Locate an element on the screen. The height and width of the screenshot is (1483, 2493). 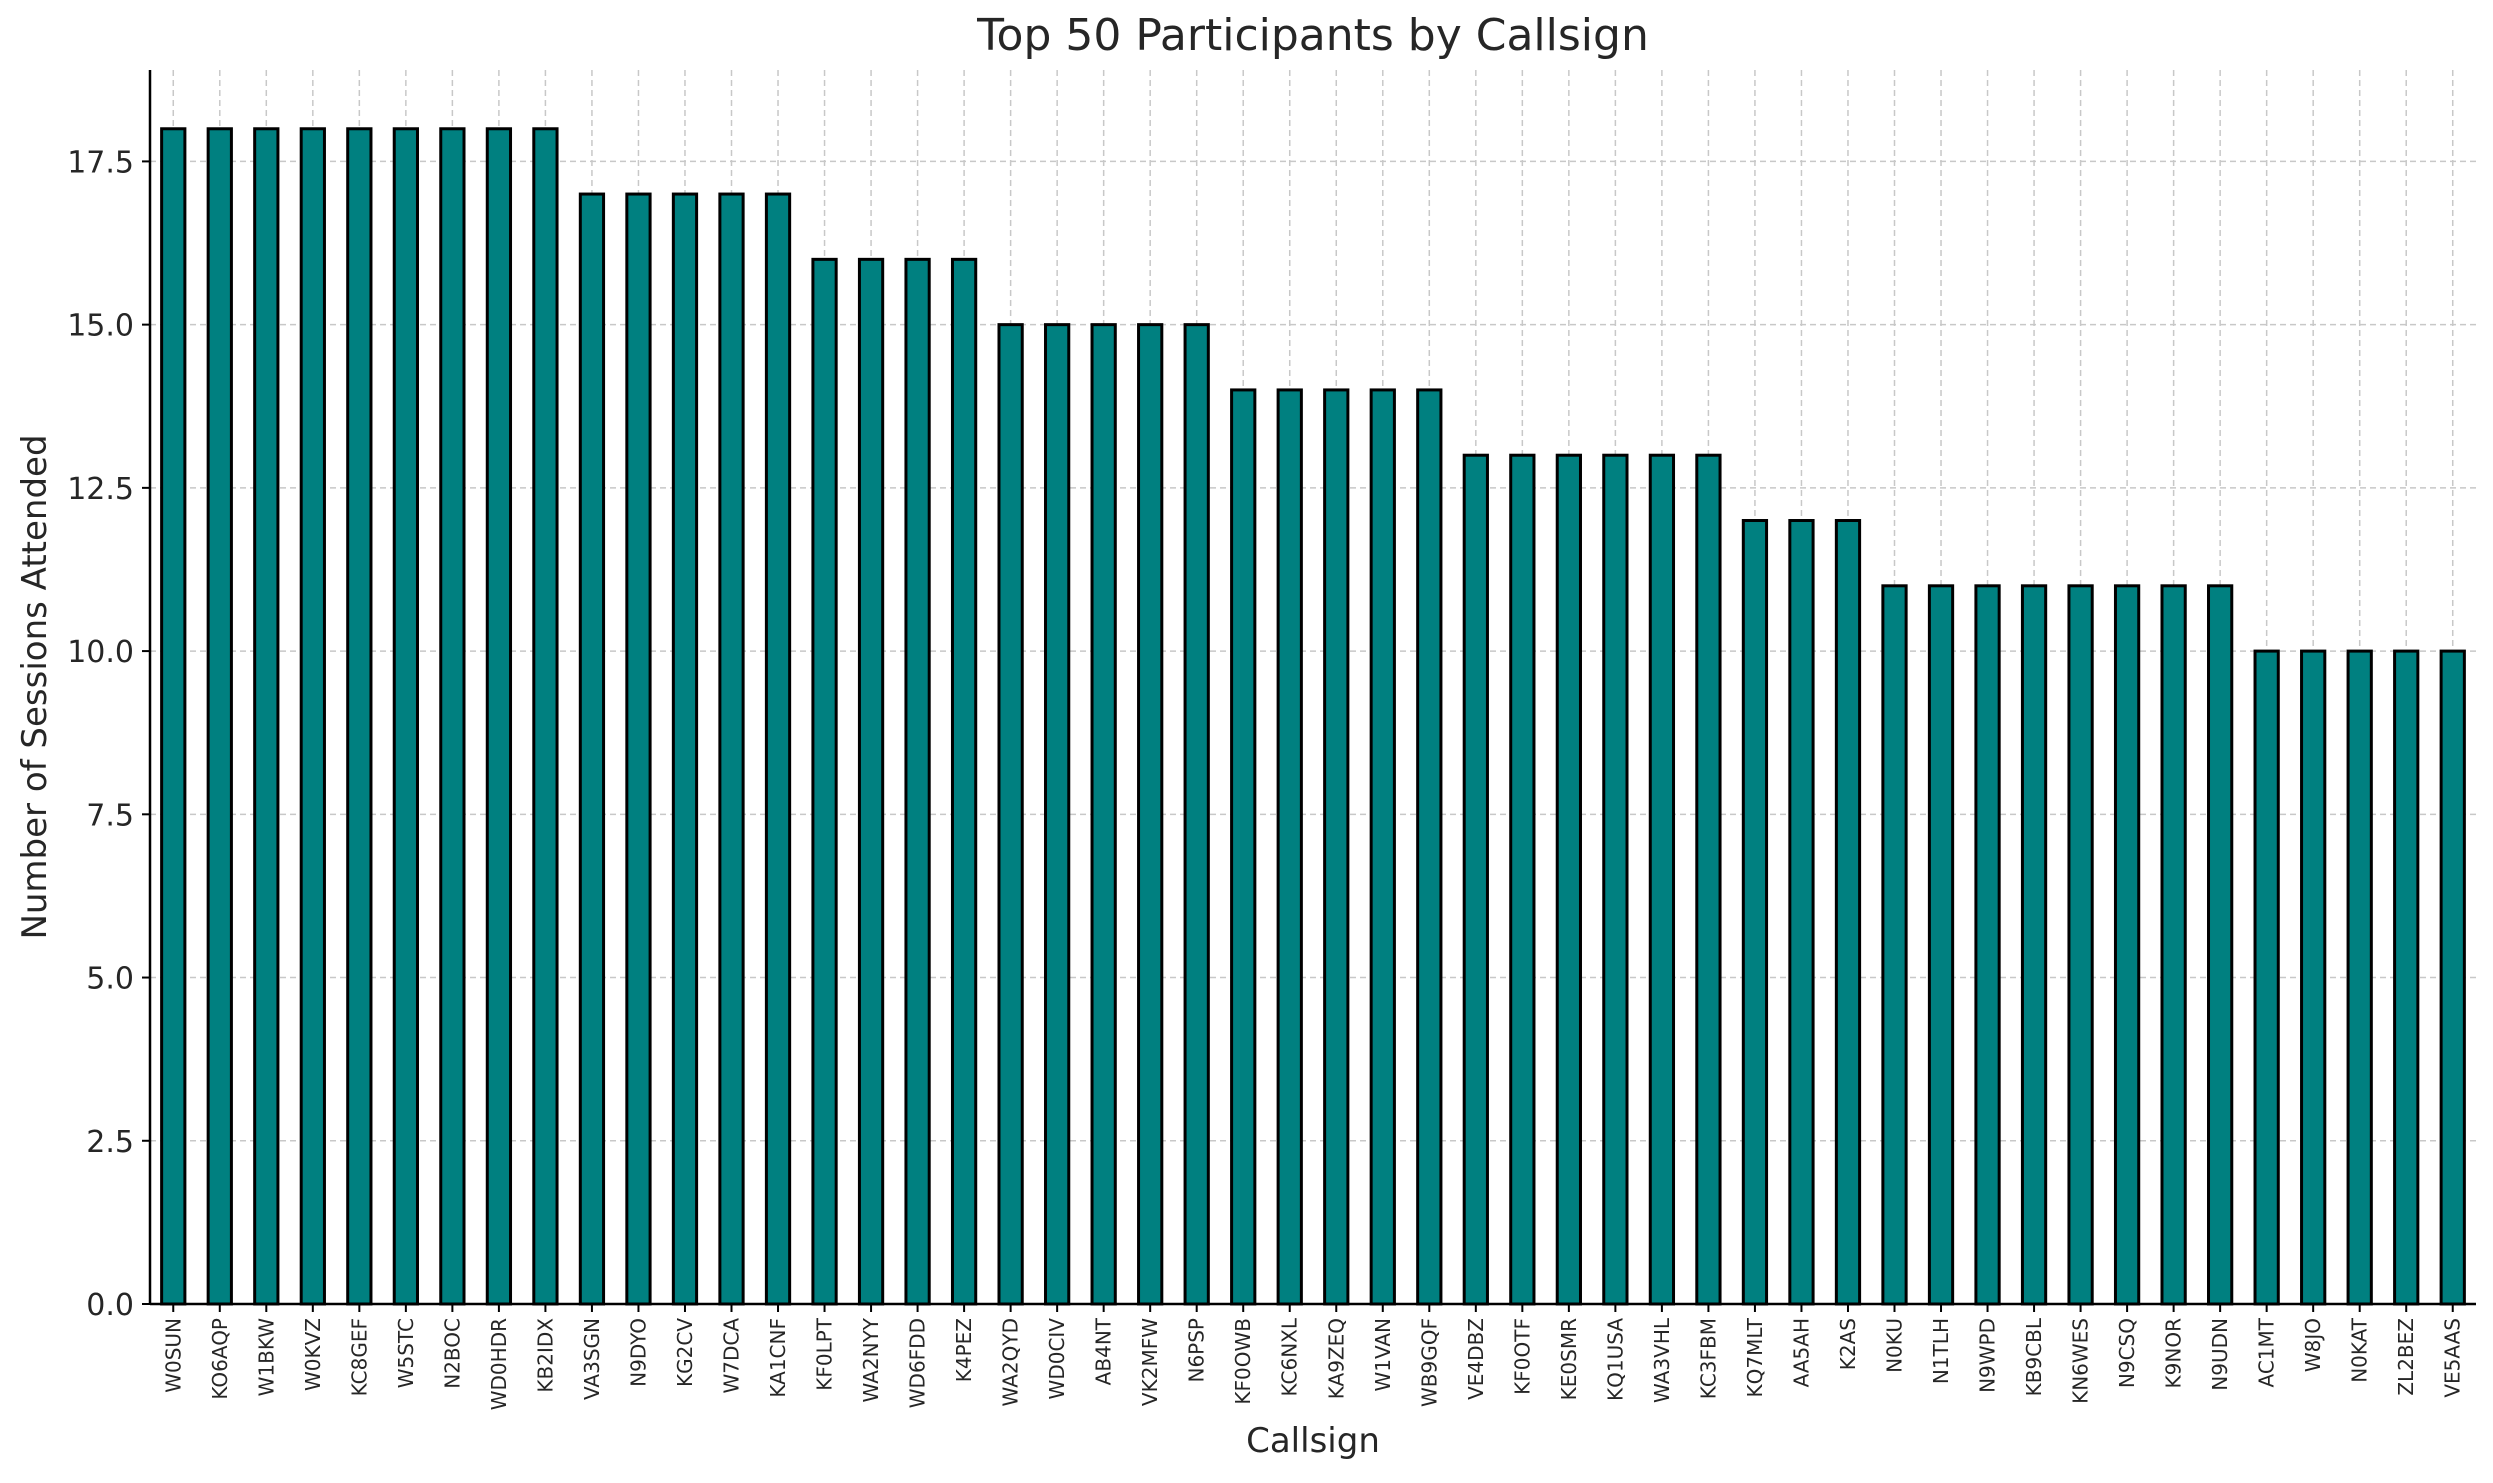
y-tick-label: 10.0 is located at coordinates (100, 652).